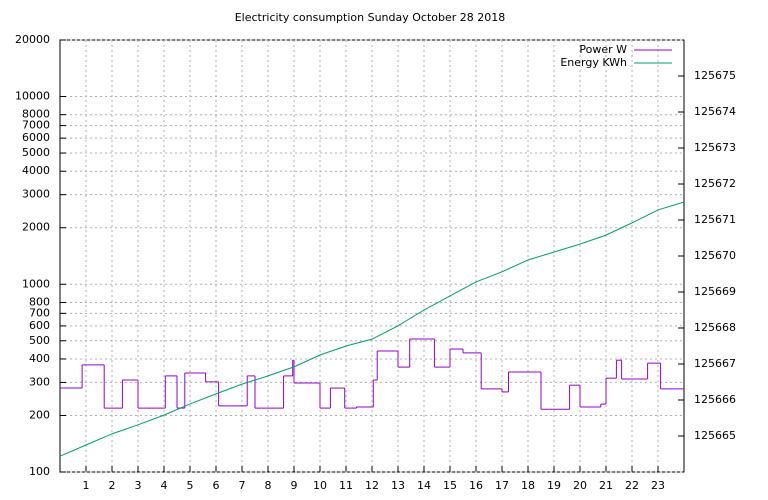 This screenshot has height=500, width=768. Describe the element at coordinates (715, 147) in the screenshot. I see `y2-tick-label: 125673` at that location.